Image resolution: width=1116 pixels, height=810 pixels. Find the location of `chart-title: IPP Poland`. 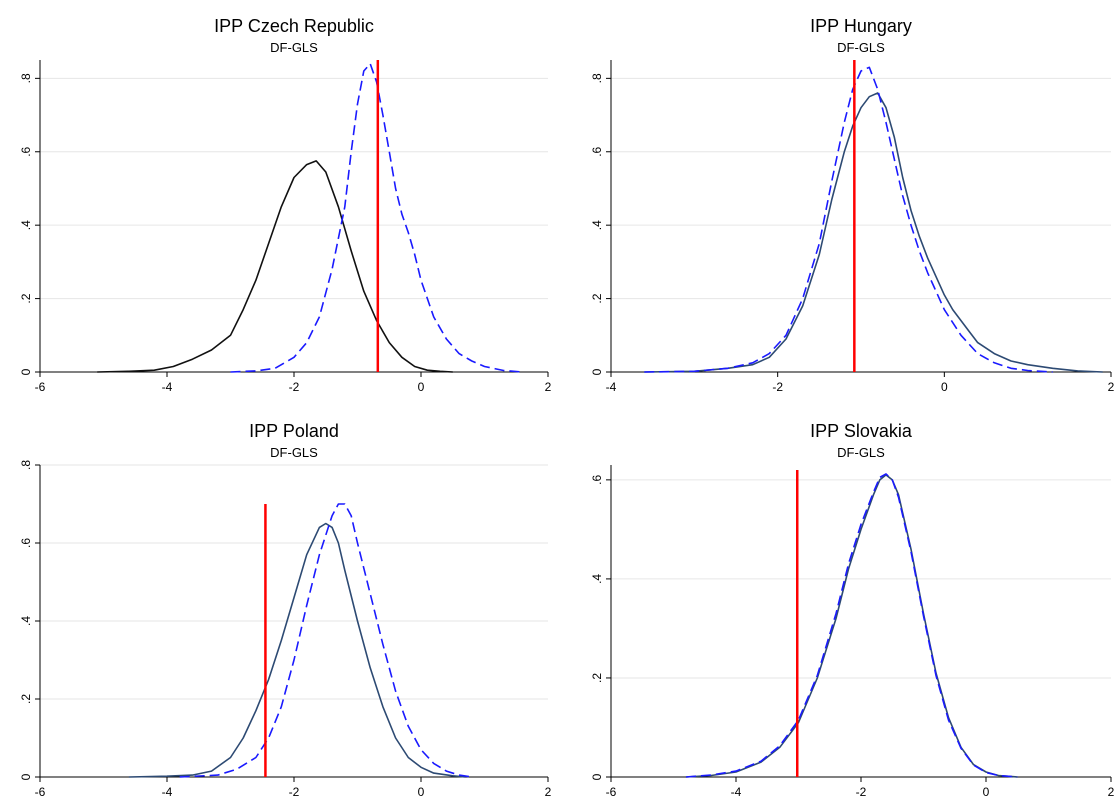

chart-title: IPP Poland is located at coordinates (294, 431).